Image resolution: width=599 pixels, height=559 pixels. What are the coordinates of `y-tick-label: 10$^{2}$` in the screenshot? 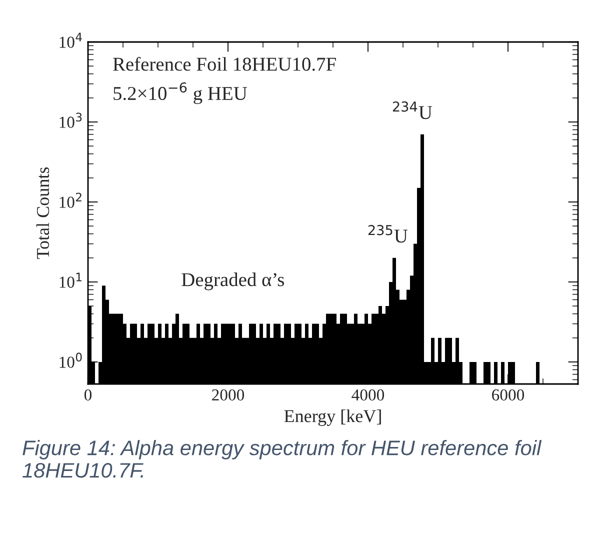 It's located at (71, 200).